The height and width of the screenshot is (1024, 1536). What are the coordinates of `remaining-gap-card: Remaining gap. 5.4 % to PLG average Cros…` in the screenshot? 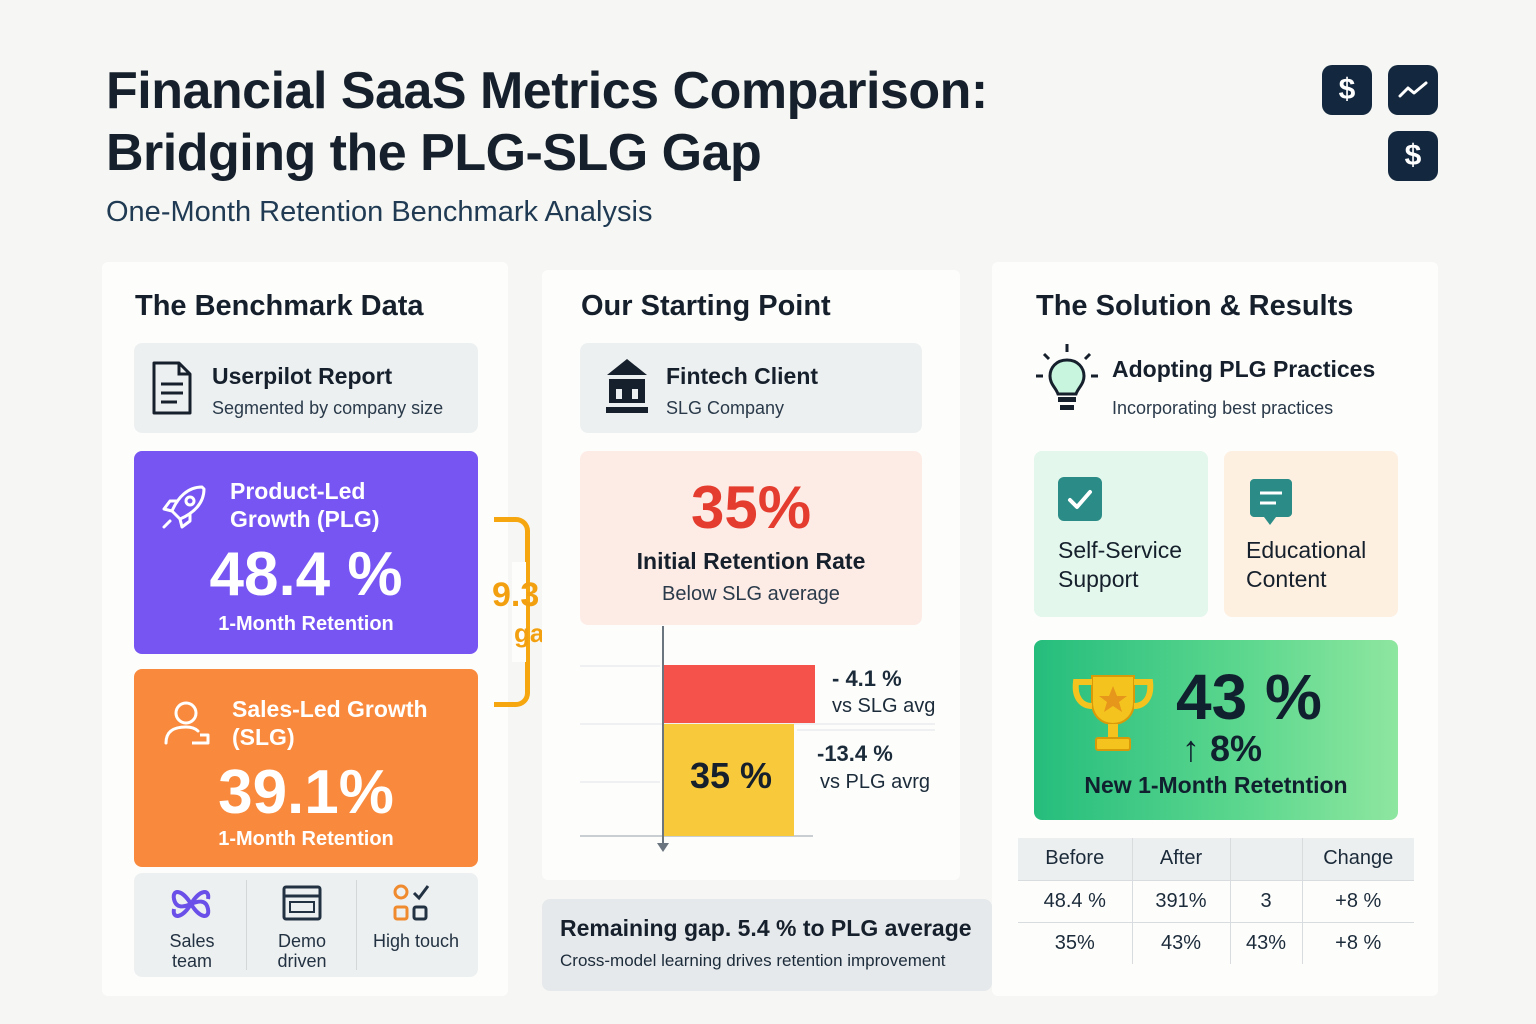 It's located at (767, 945).